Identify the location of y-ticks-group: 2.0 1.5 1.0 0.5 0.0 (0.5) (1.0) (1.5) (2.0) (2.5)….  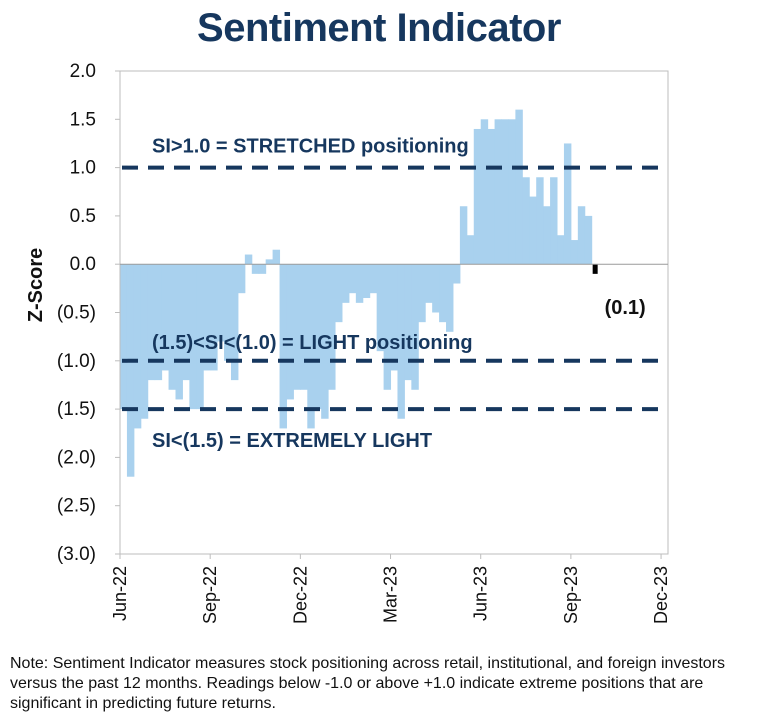
(88, 313).